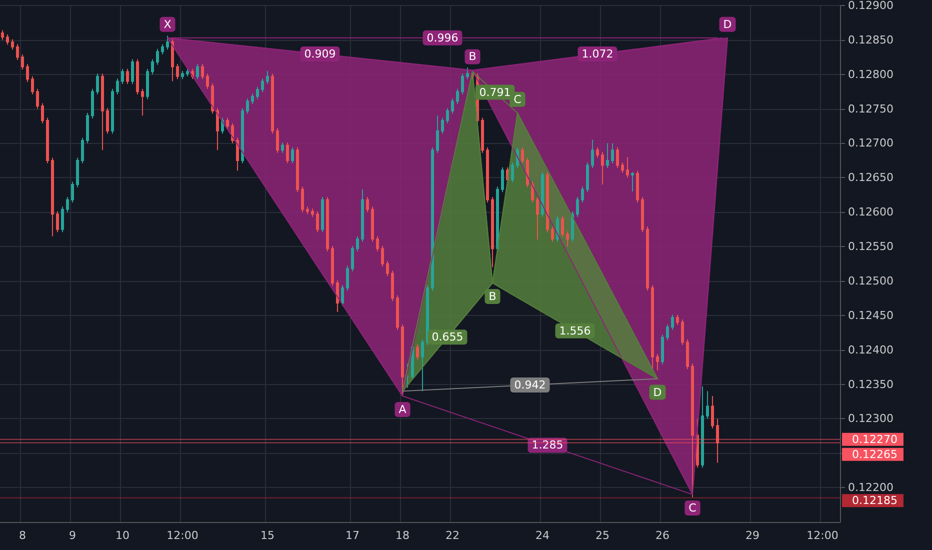  I want to click on ref-line-label: 0.12265, so click(875, 454).